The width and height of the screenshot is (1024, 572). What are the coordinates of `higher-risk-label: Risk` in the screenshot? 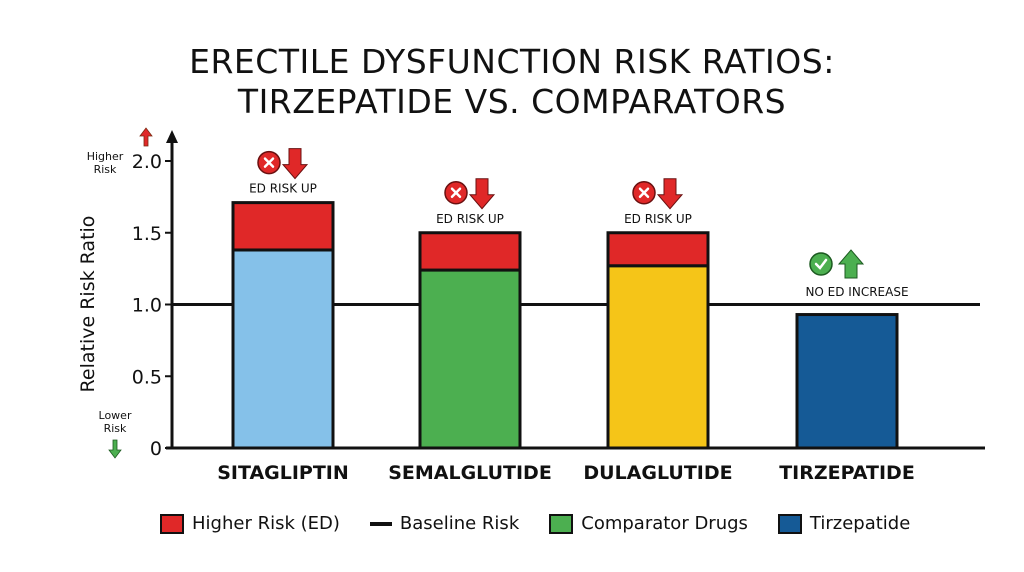 It's located at (105, 169).